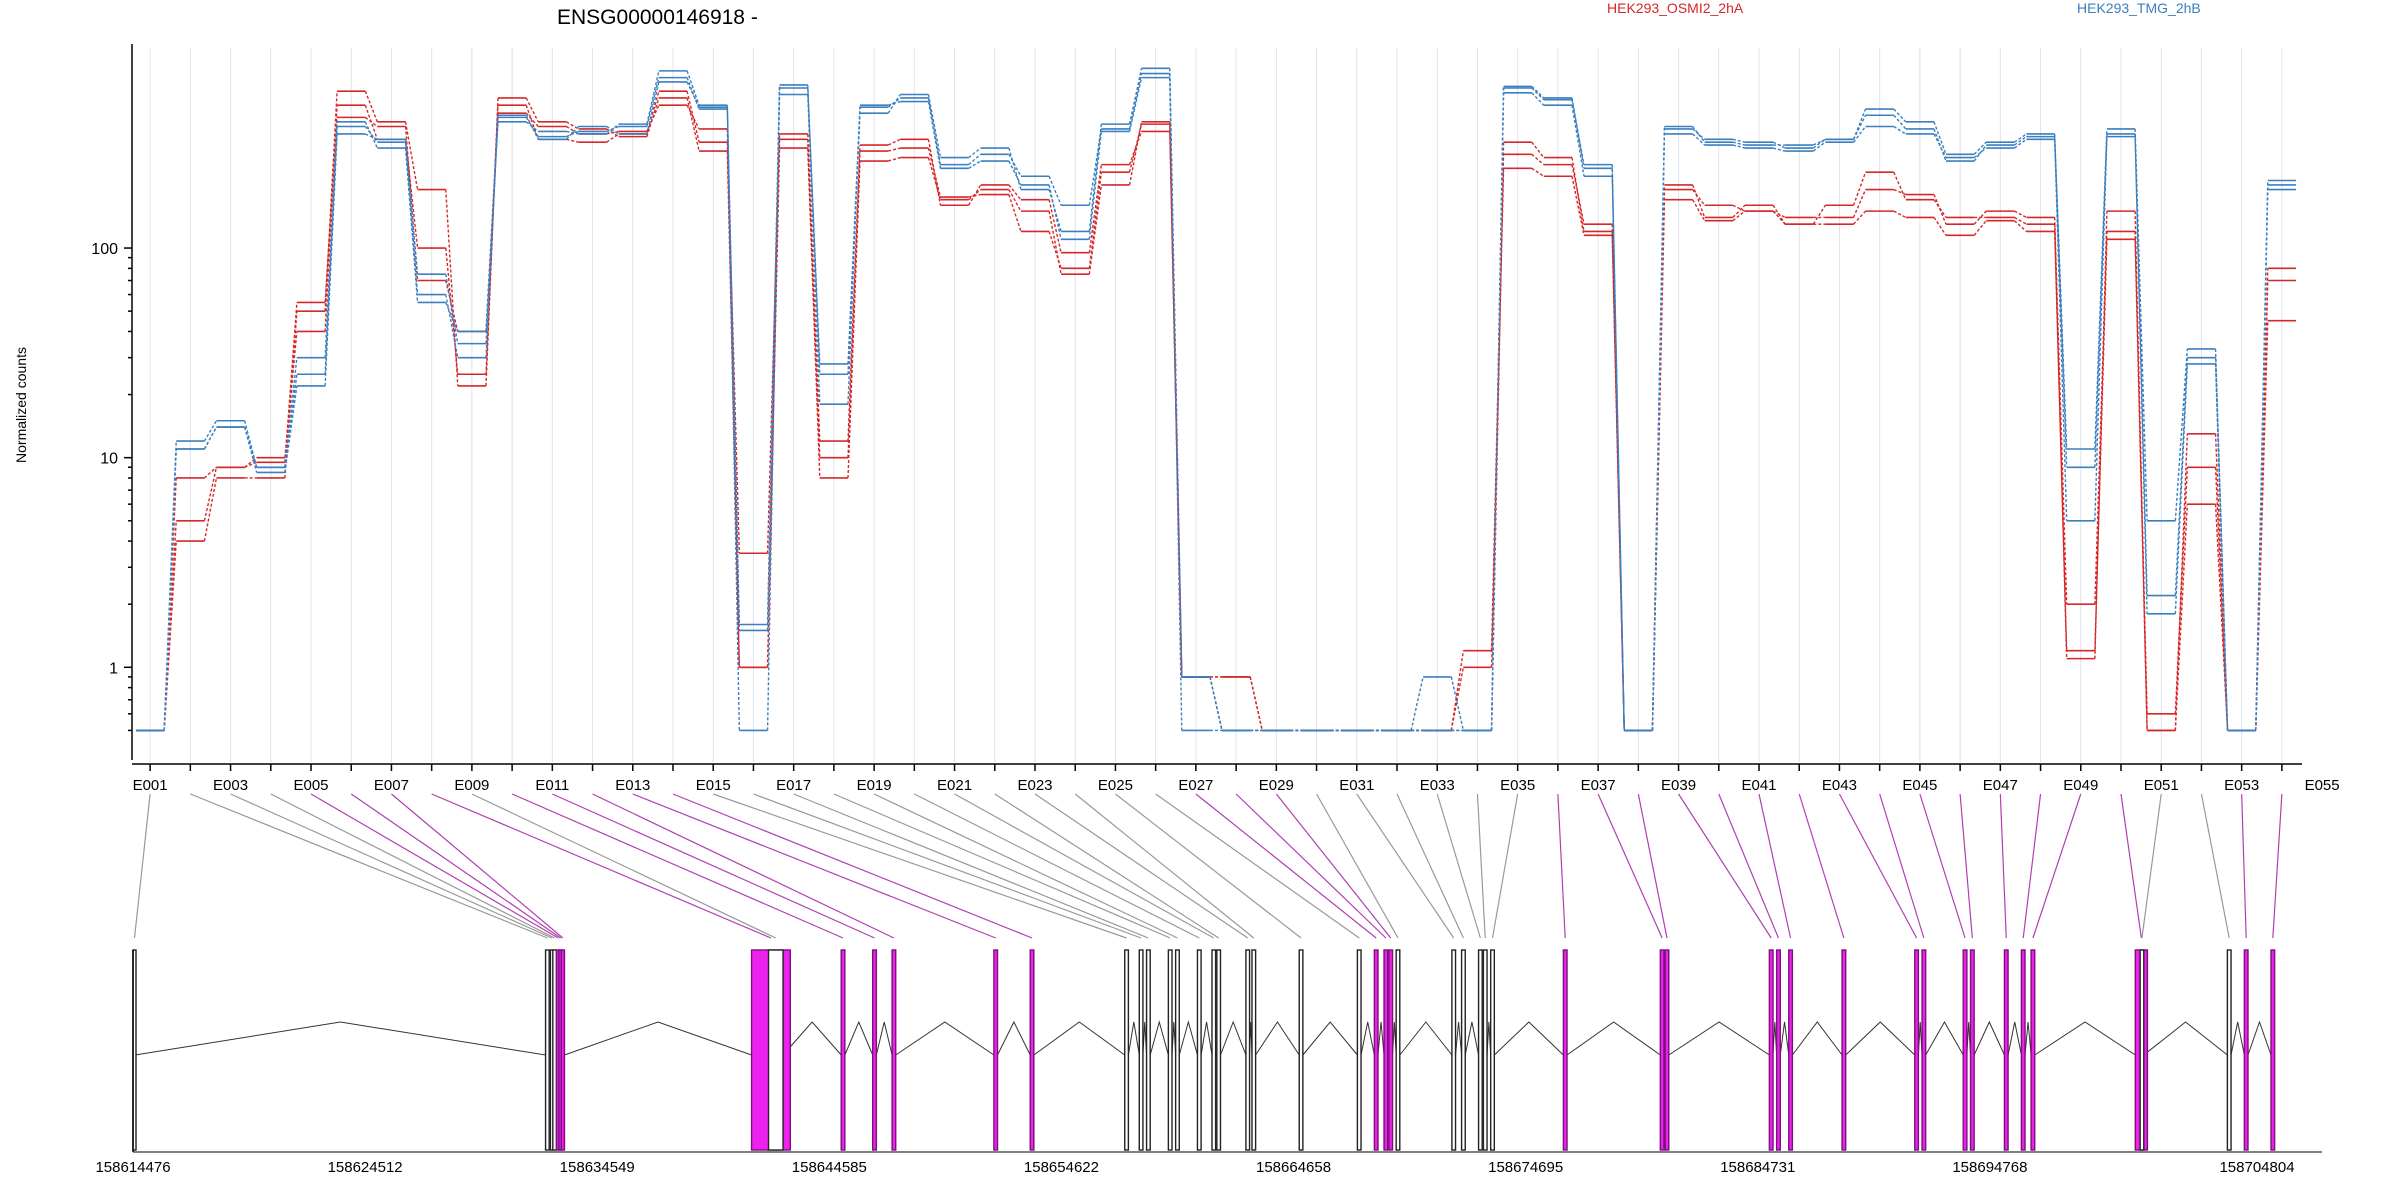 Image resolution: width=2400 pixels, height=1200 pixels. What do you see at coordinates (954, 785) in the screenshot?
I see `x-tick-label: E021` at bounding box center [954, 785].